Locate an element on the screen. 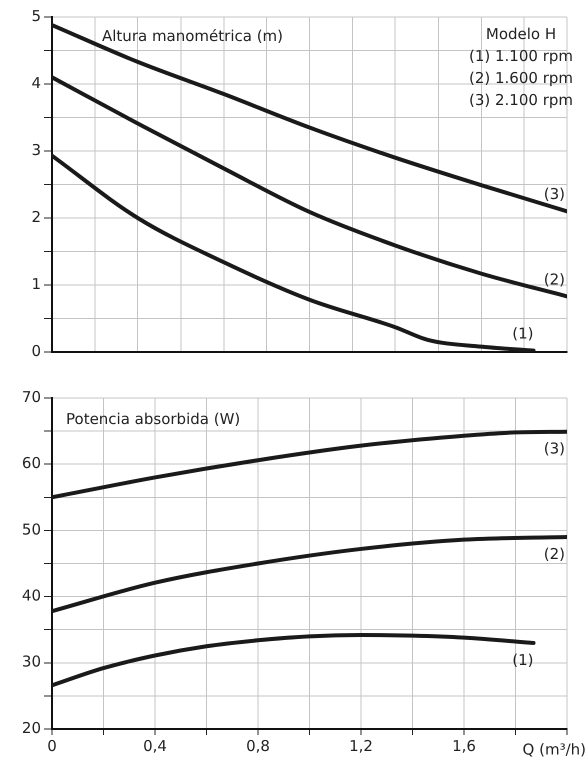 This screenshot has height=773, width=588. x-tick-label: 0,8 is located at coordinates (258, 745).